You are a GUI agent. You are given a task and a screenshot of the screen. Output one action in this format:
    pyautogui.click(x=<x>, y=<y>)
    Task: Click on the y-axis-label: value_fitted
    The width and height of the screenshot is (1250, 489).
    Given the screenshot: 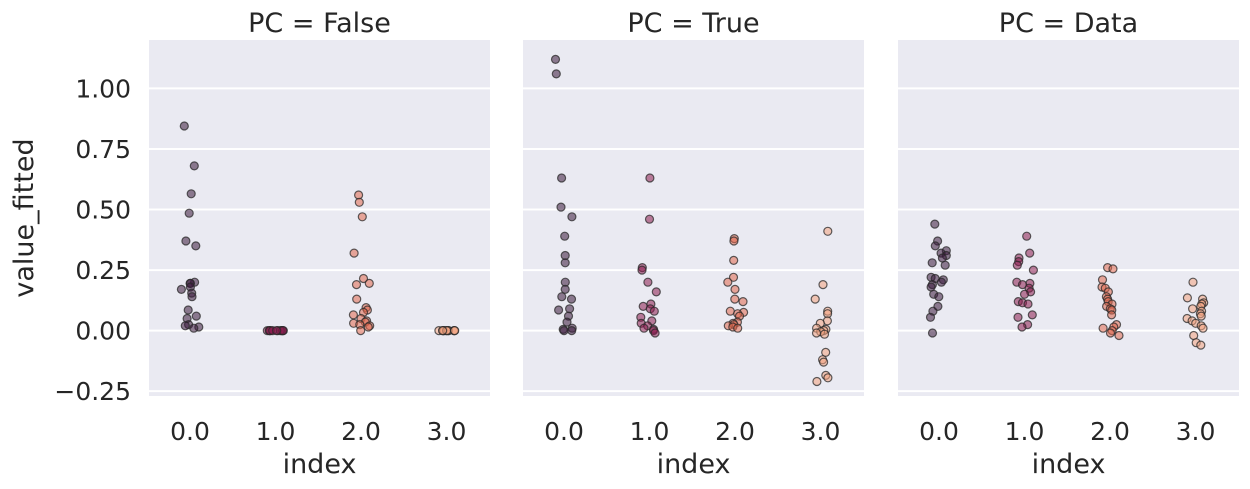 What is the action you would take?
    pyautogui.click(x=24, y=217)
    